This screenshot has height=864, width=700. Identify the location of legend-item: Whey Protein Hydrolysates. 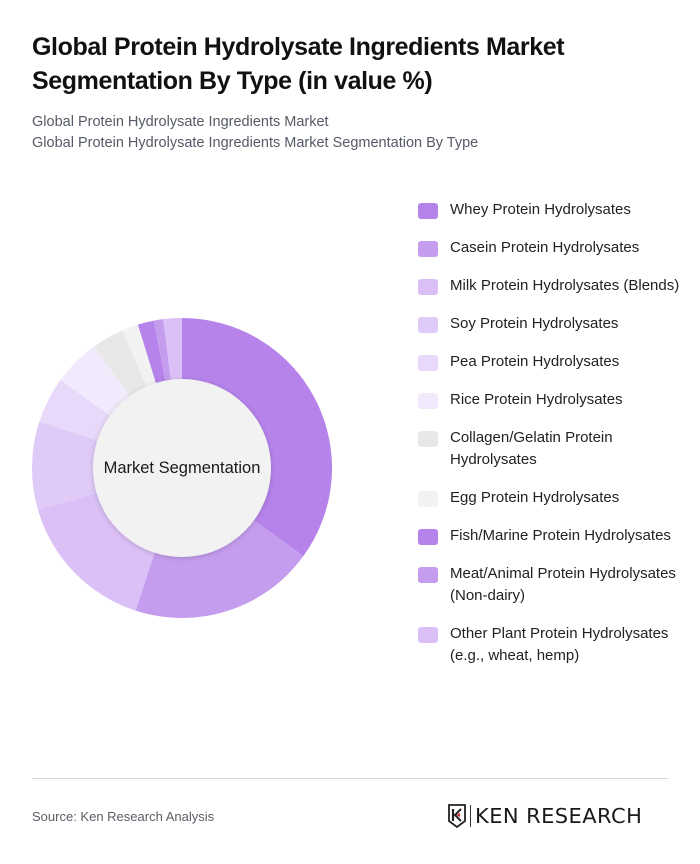
(549, 210).